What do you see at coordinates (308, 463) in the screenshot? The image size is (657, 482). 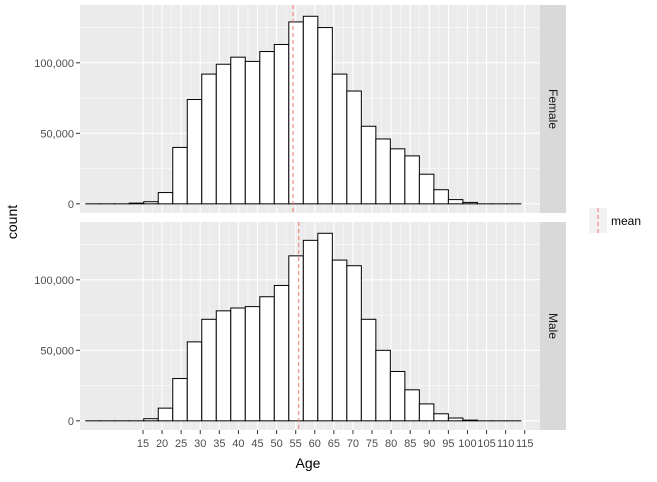 I see `x-axis-title: Age` at bounding box center [308, 463].